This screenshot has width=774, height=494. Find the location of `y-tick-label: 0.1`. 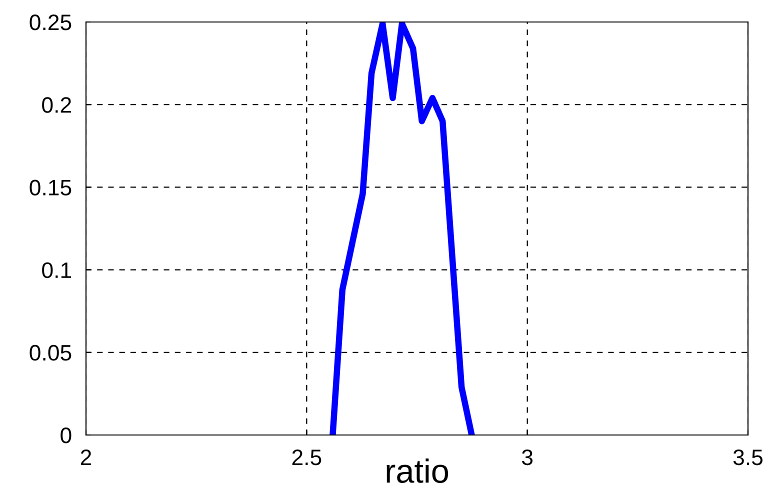

y-tick-label: 0.1 is located at coordinates (57, 270).